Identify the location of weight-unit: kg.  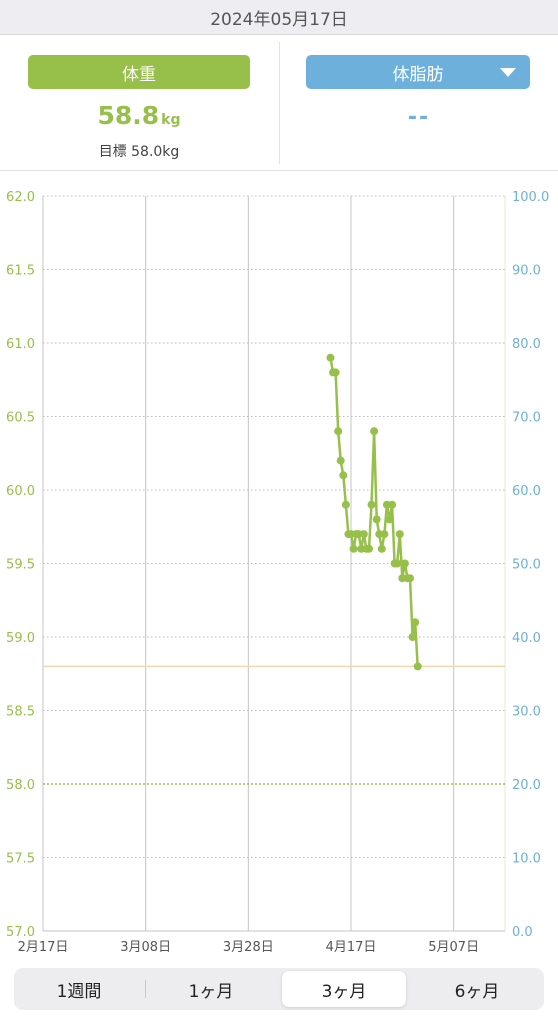
(171, 120).